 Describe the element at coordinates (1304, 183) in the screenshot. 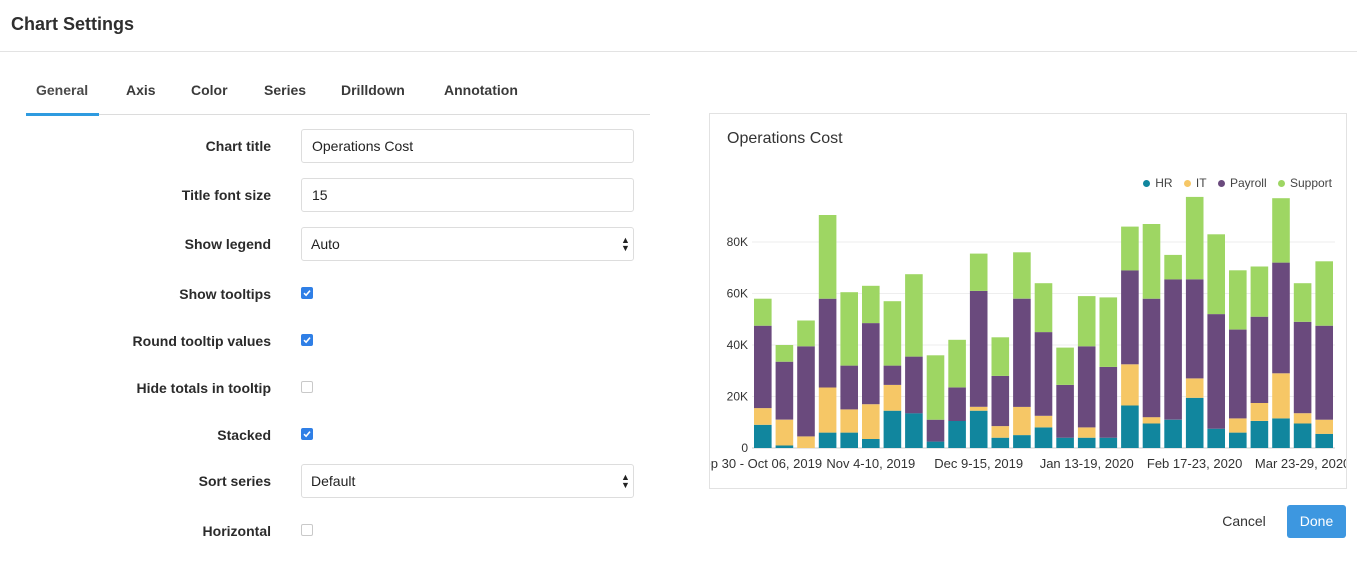

I see `legend-item-support: Support` at that location.